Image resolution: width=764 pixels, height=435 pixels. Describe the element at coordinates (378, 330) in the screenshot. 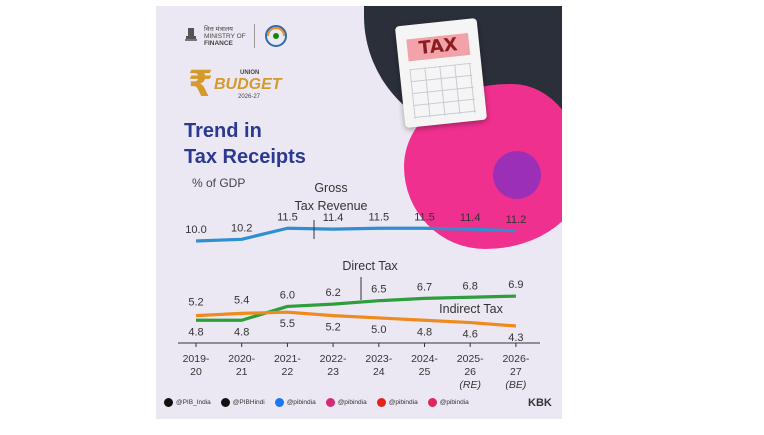

I see `data-label: 5.0` at that location.